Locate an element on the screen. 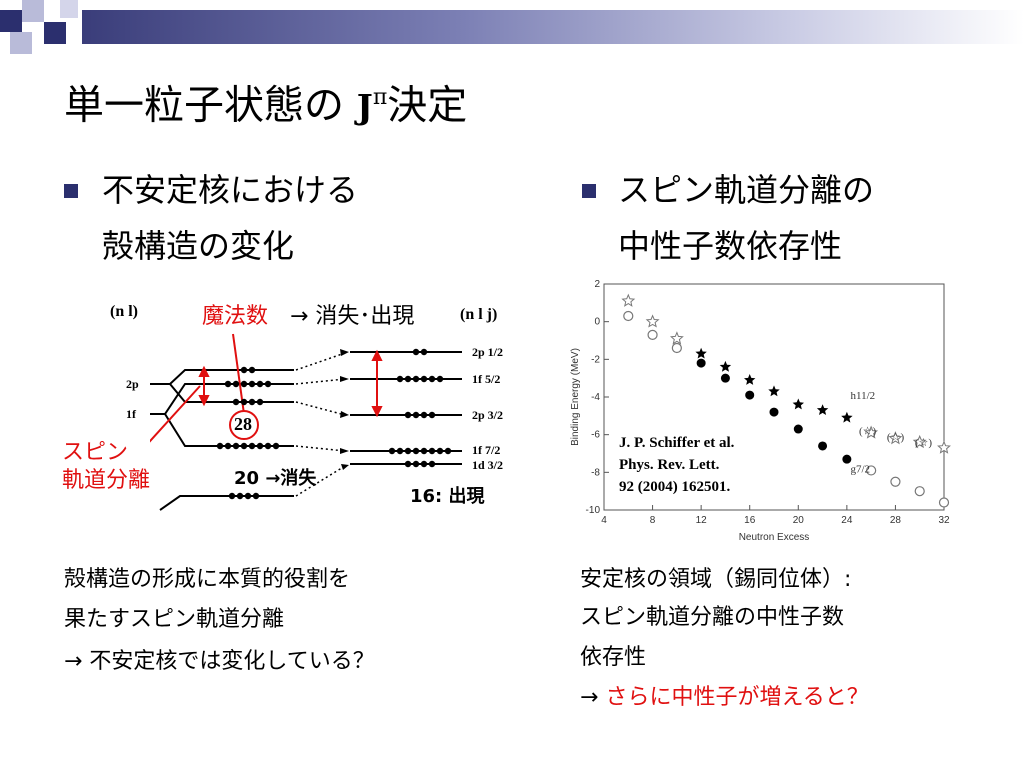  y-tick-label: -6 is located at coordinates (595, 435).